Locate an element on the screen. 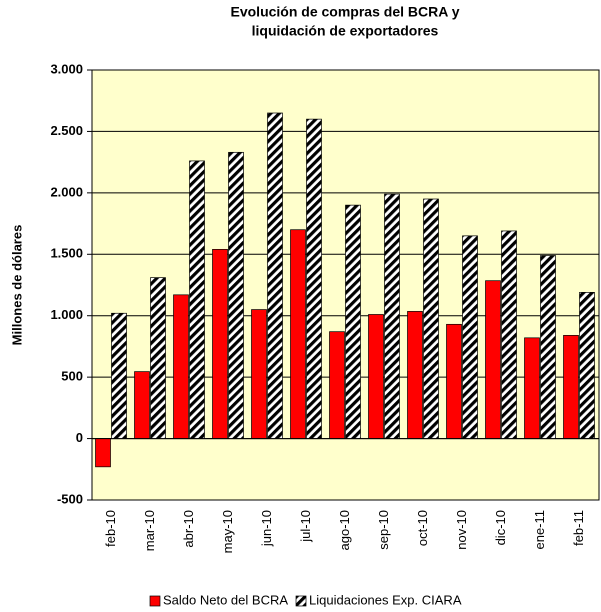 This screenshot has width=601, height=612. x-tick-label: may-10 is located at coordinates (227, 531).